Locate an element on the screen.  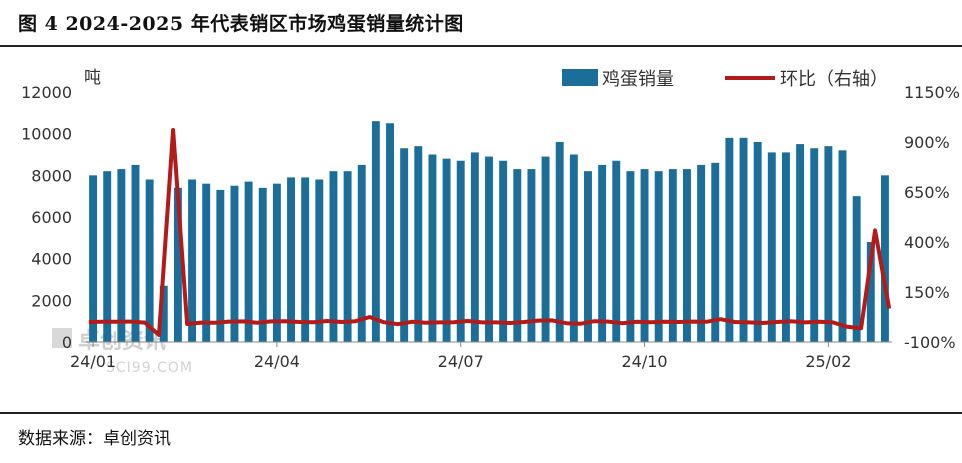
x-axis: 24/01 24/04 24/07 24/10 25/02 is located at coordinates (460, 356).